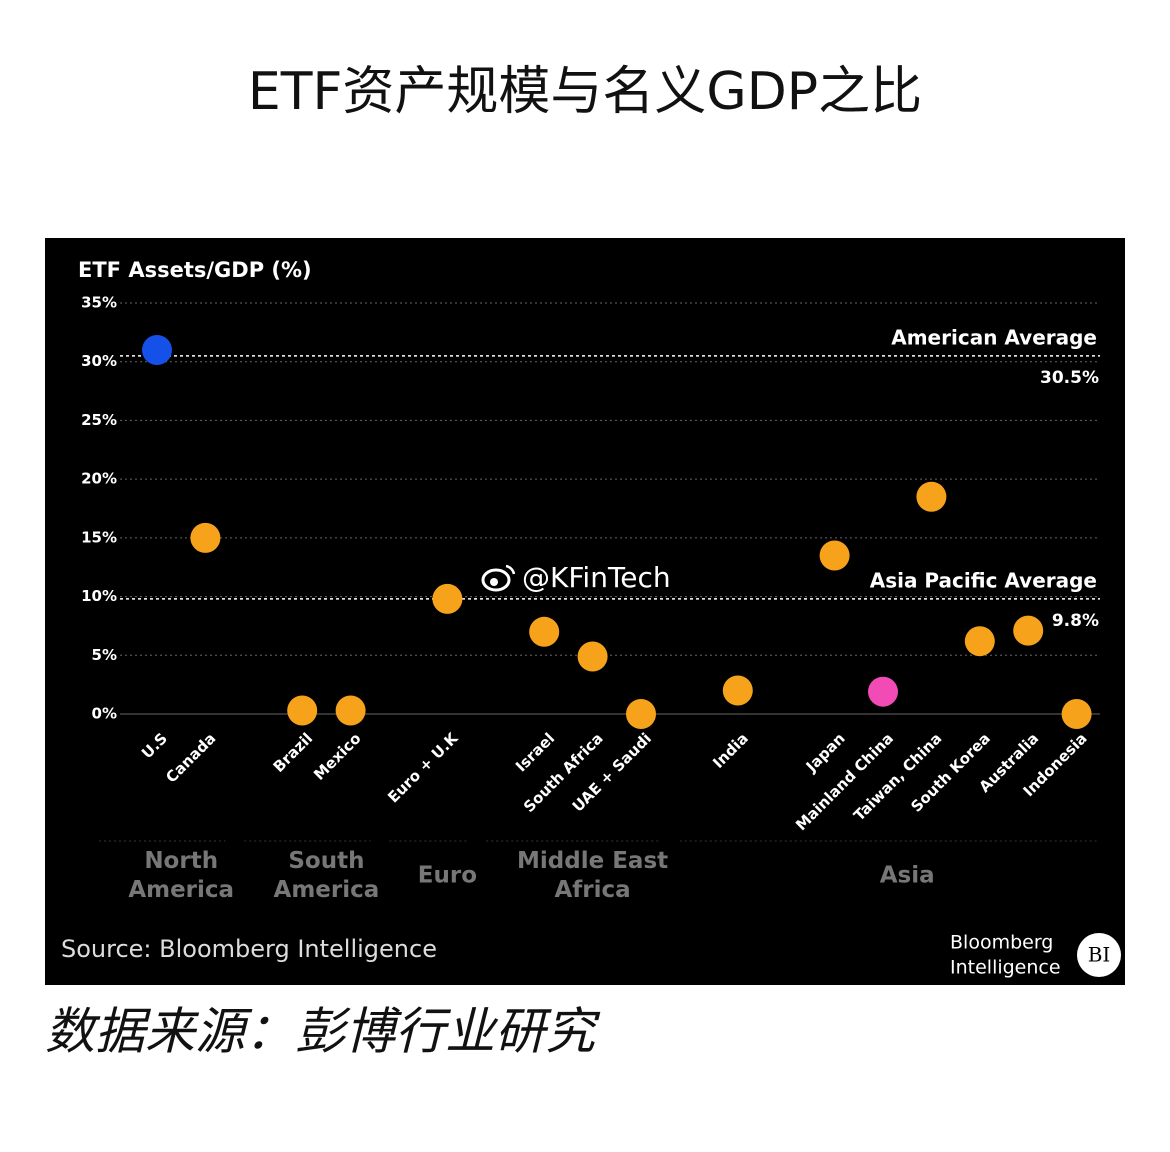 This screenshot has height=1152, width=1170. What do you see at coordinates (249, 949) in the screenshot?
I see `source: Source: Bloomberg Intelligence` at bounding box center [249, 949].